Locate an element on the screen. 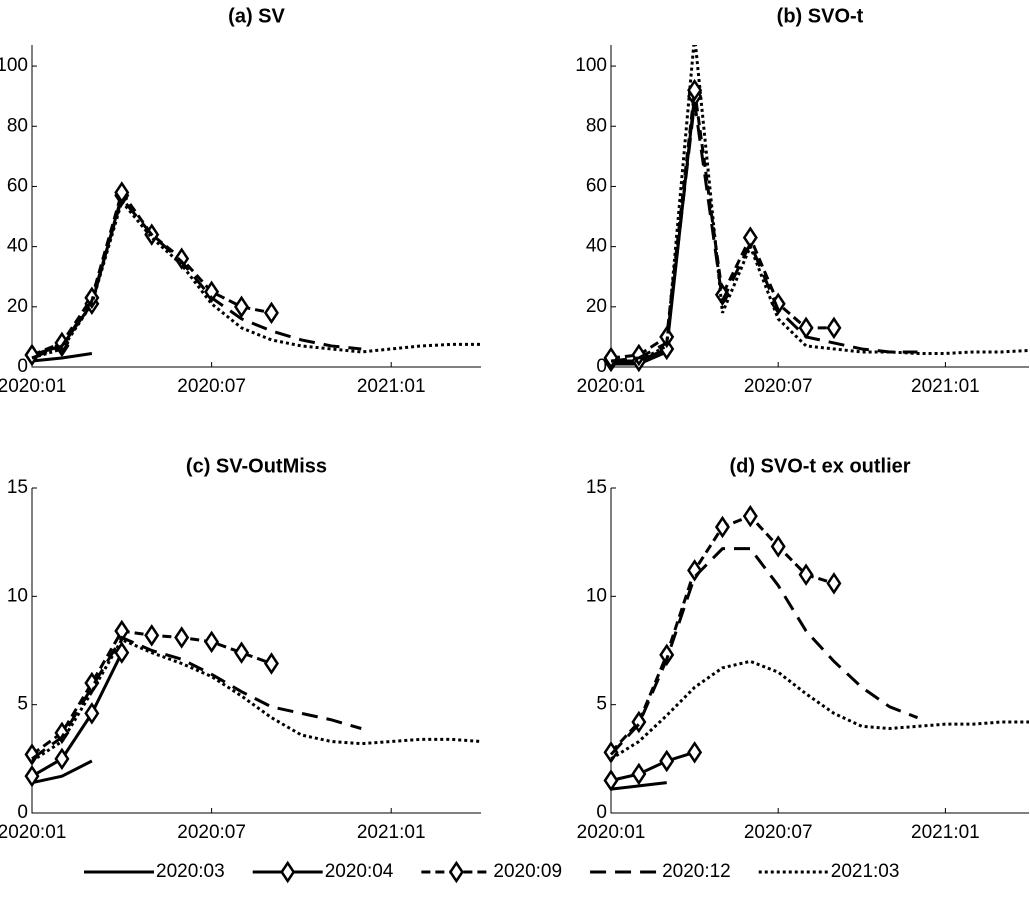 Image resolution: width=1030 pixels, height=898 pixels. panel-title: (a) SV is located at coordinates (256, 16).